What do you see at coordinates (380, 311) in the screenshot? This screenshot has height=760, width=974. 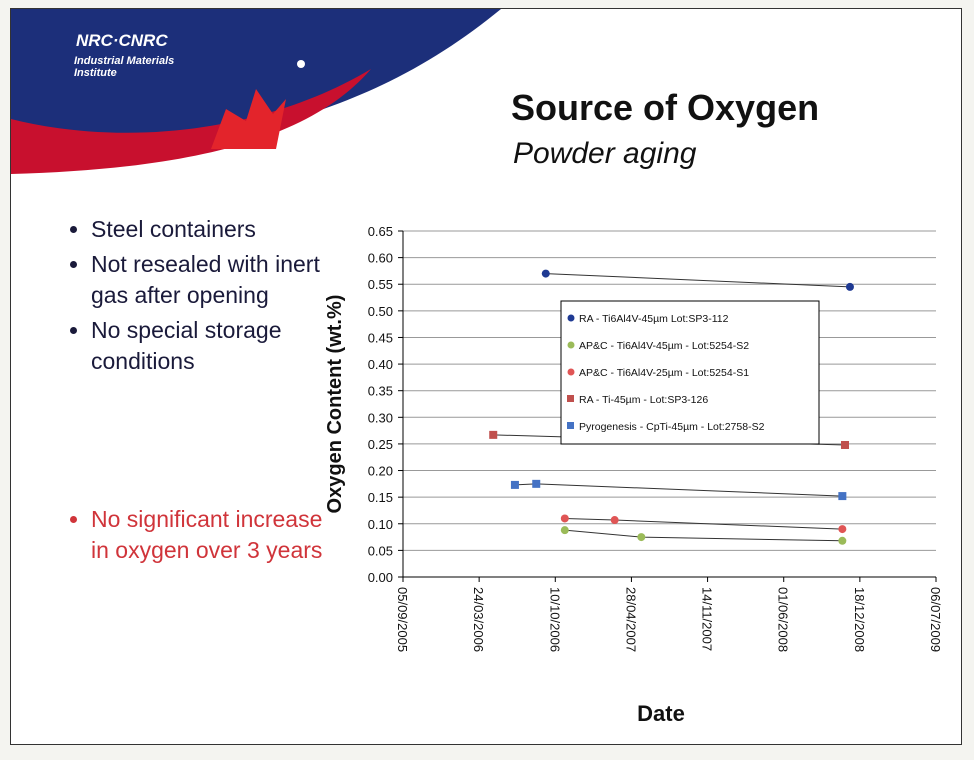 I see `y-tick-label: 0.50` at bounding box center [380, 311].